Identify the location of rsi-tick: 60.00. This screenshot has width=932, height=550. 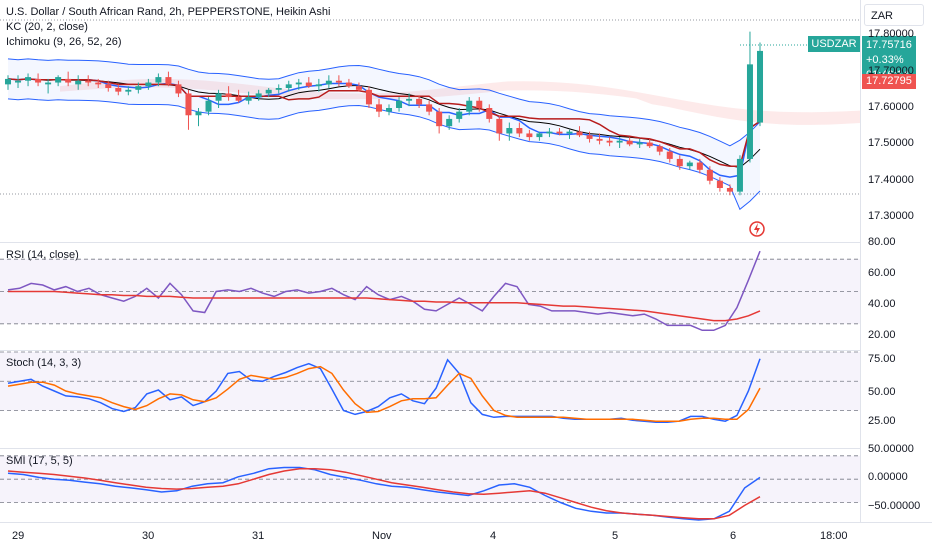
(882, 273).